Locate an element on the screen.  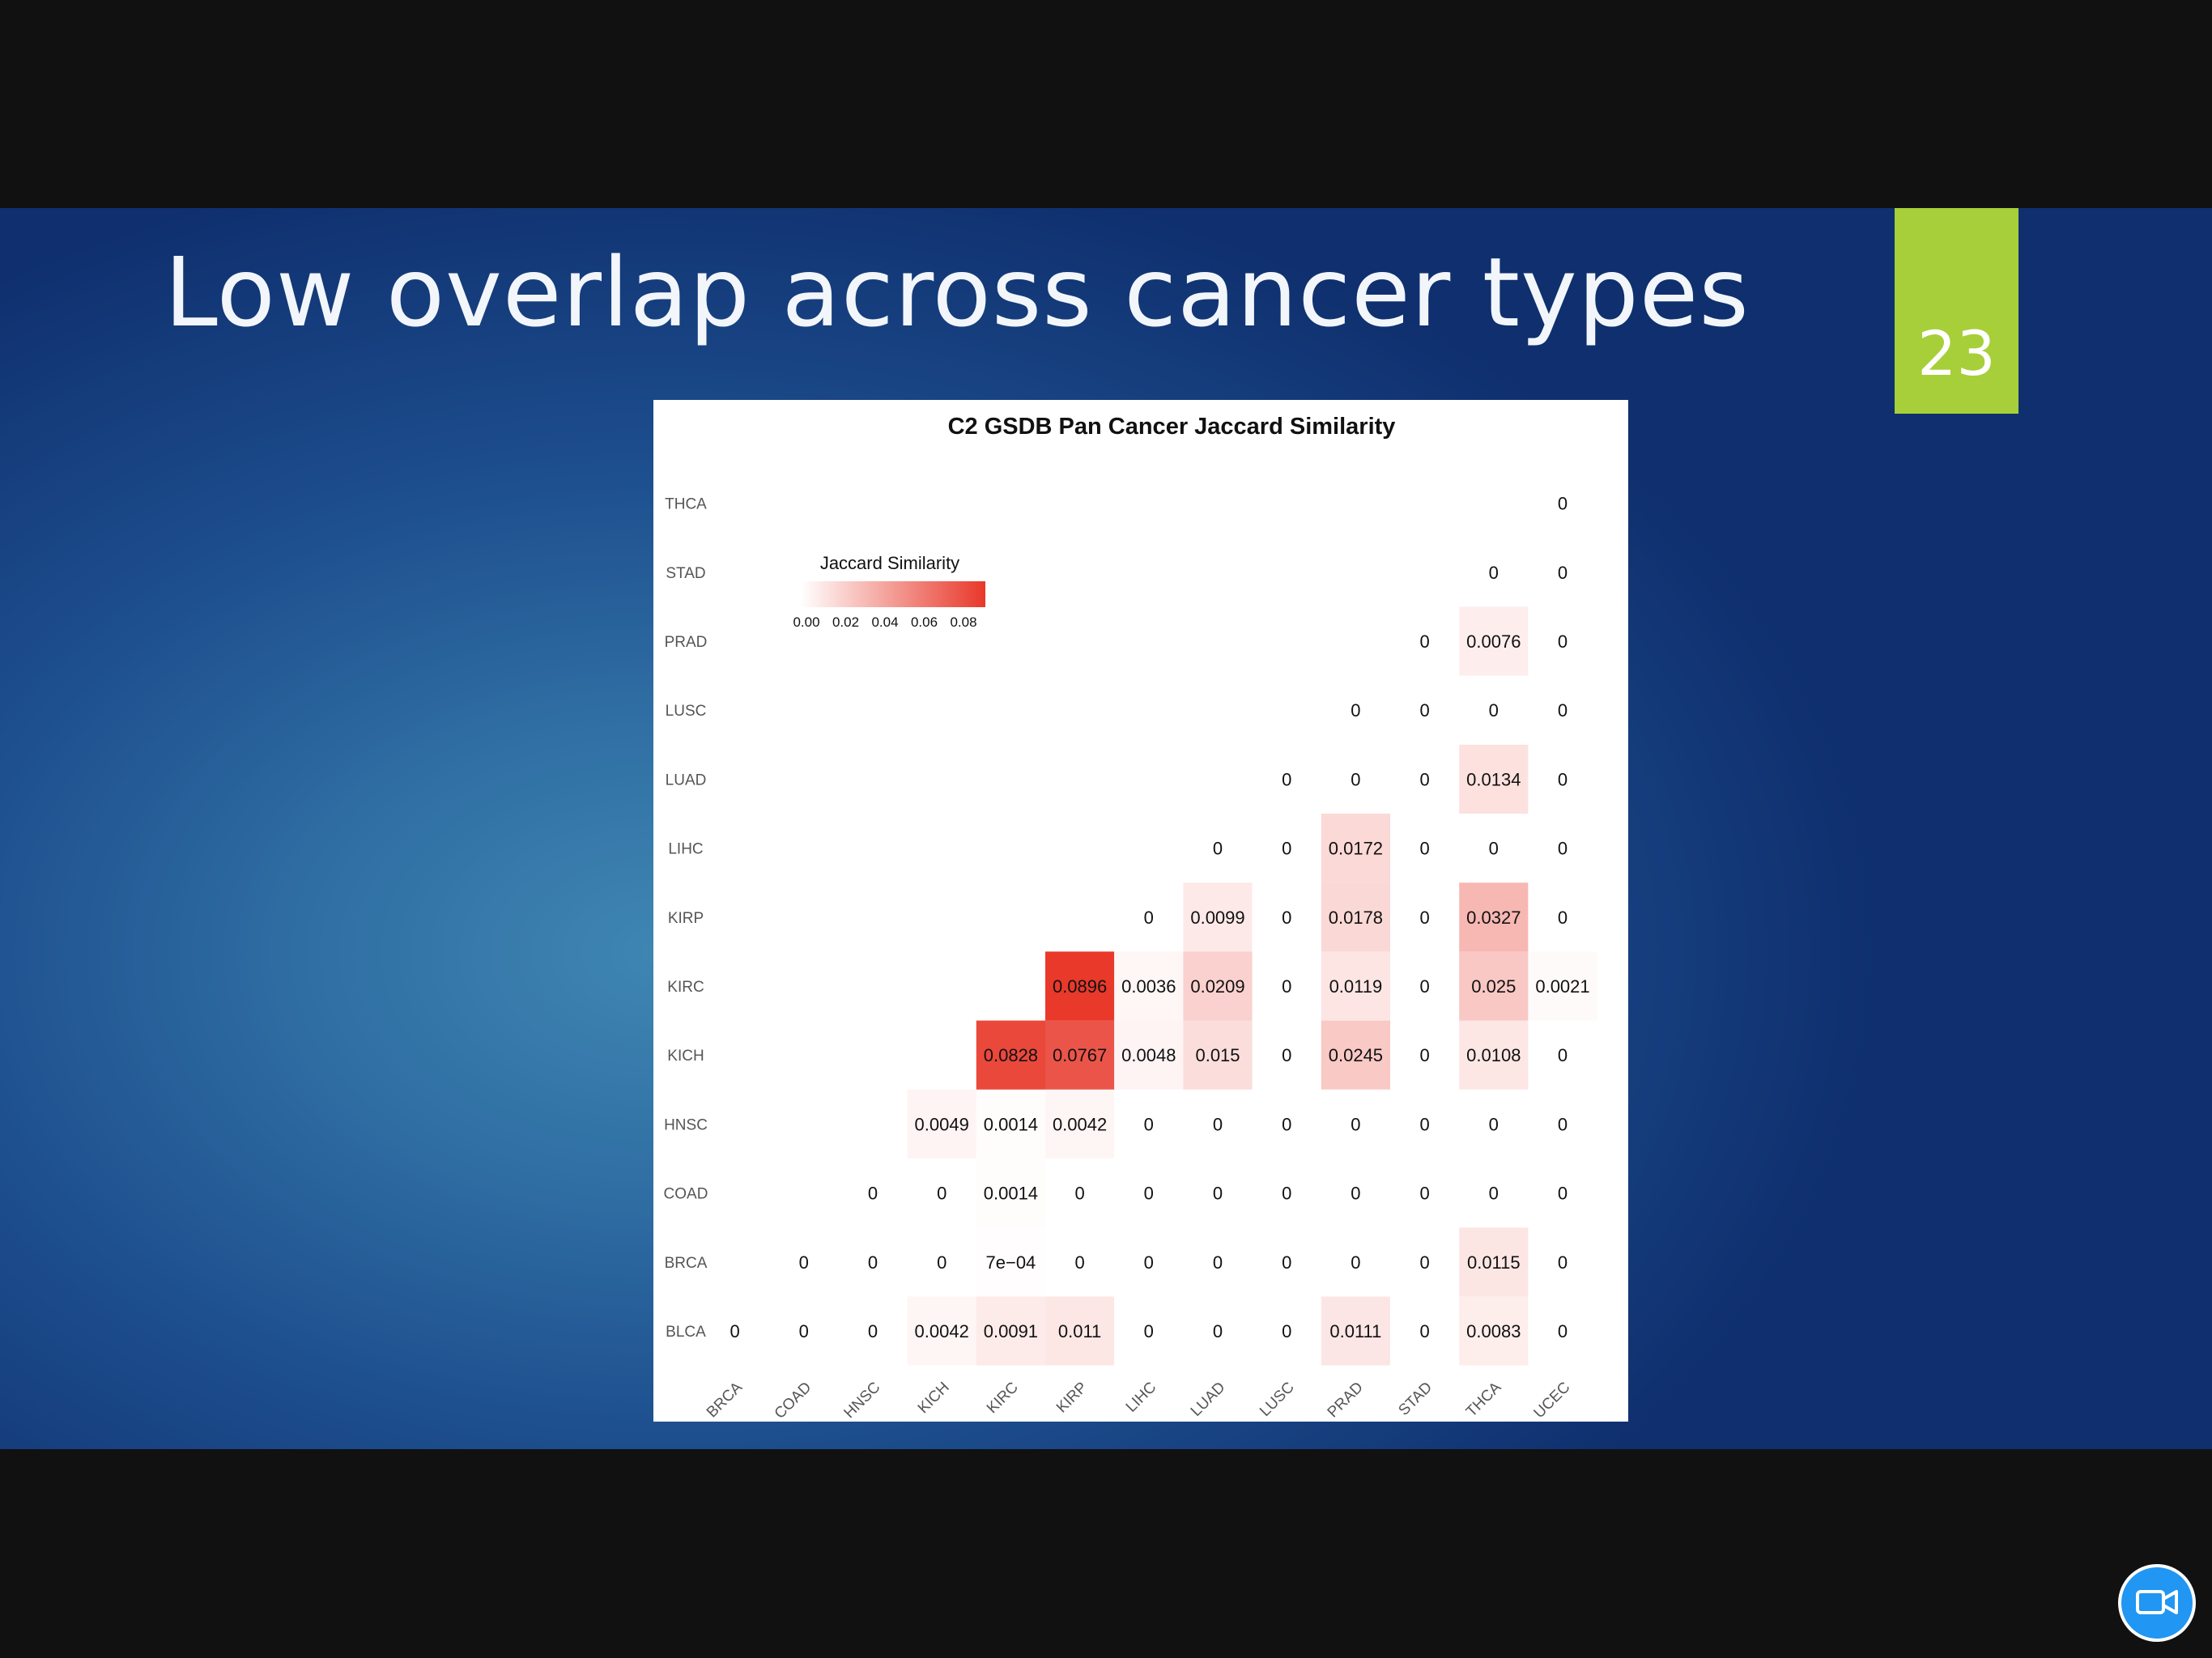
column-label: THCA is located at coordinates (1484, 1400).